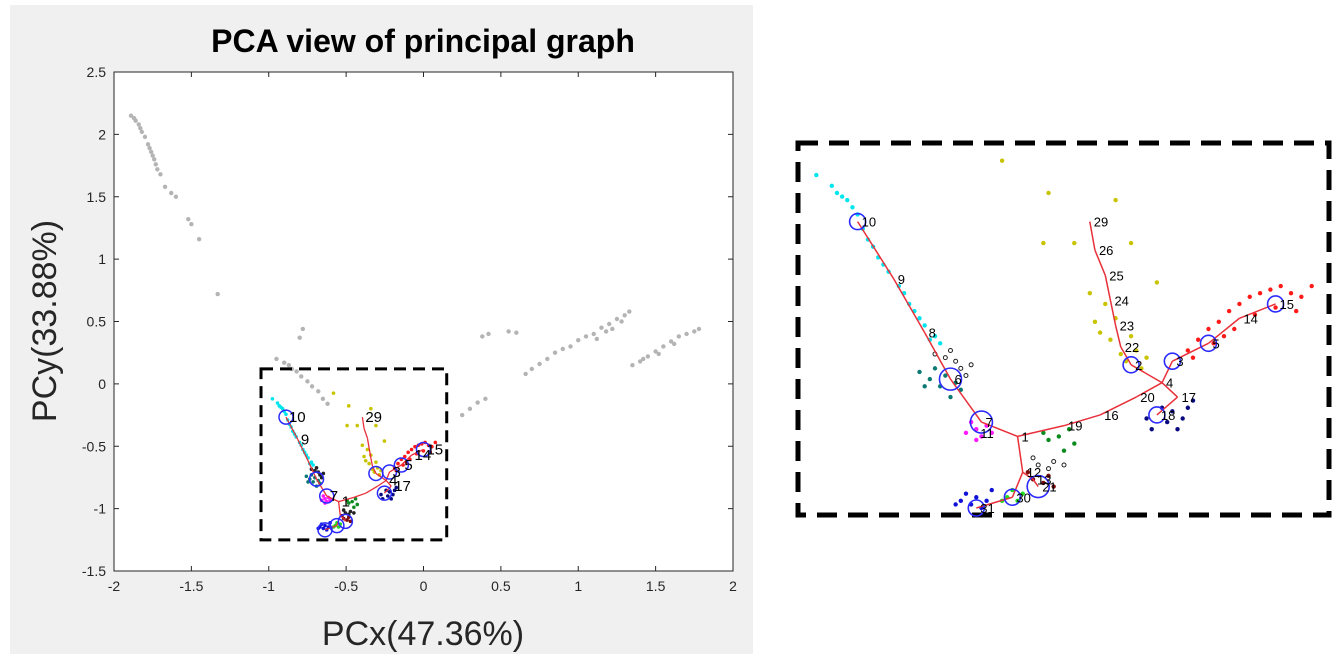  I want to click on graph-node-label: 2, so click(1138, 365).